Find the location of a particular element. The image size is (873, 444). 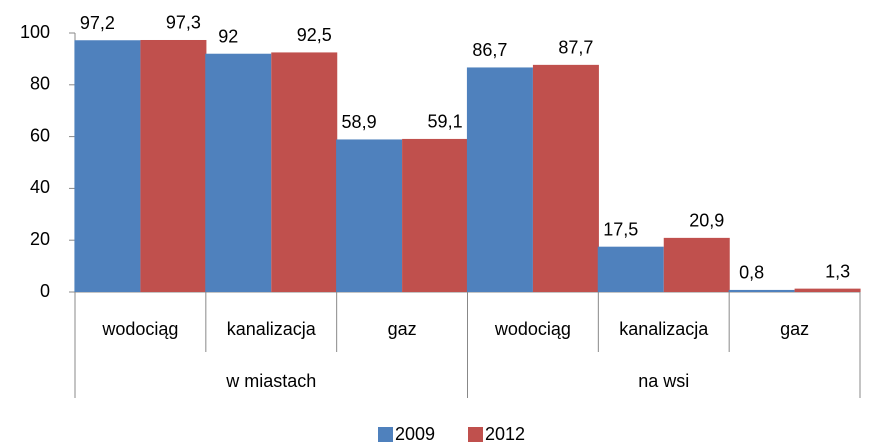

data-label: 86,7 is located at coordinates (489, 50).